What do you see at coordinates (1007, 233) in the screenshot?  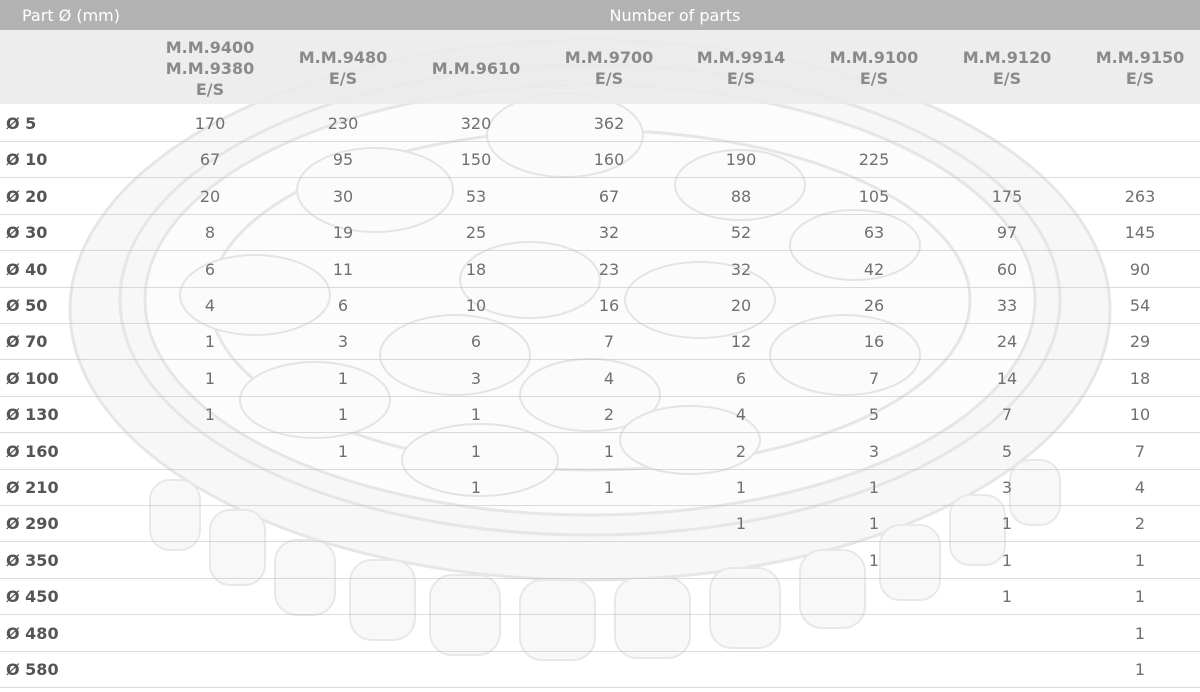 I see `table-cell: 97` at bounding box center [1007, 233].